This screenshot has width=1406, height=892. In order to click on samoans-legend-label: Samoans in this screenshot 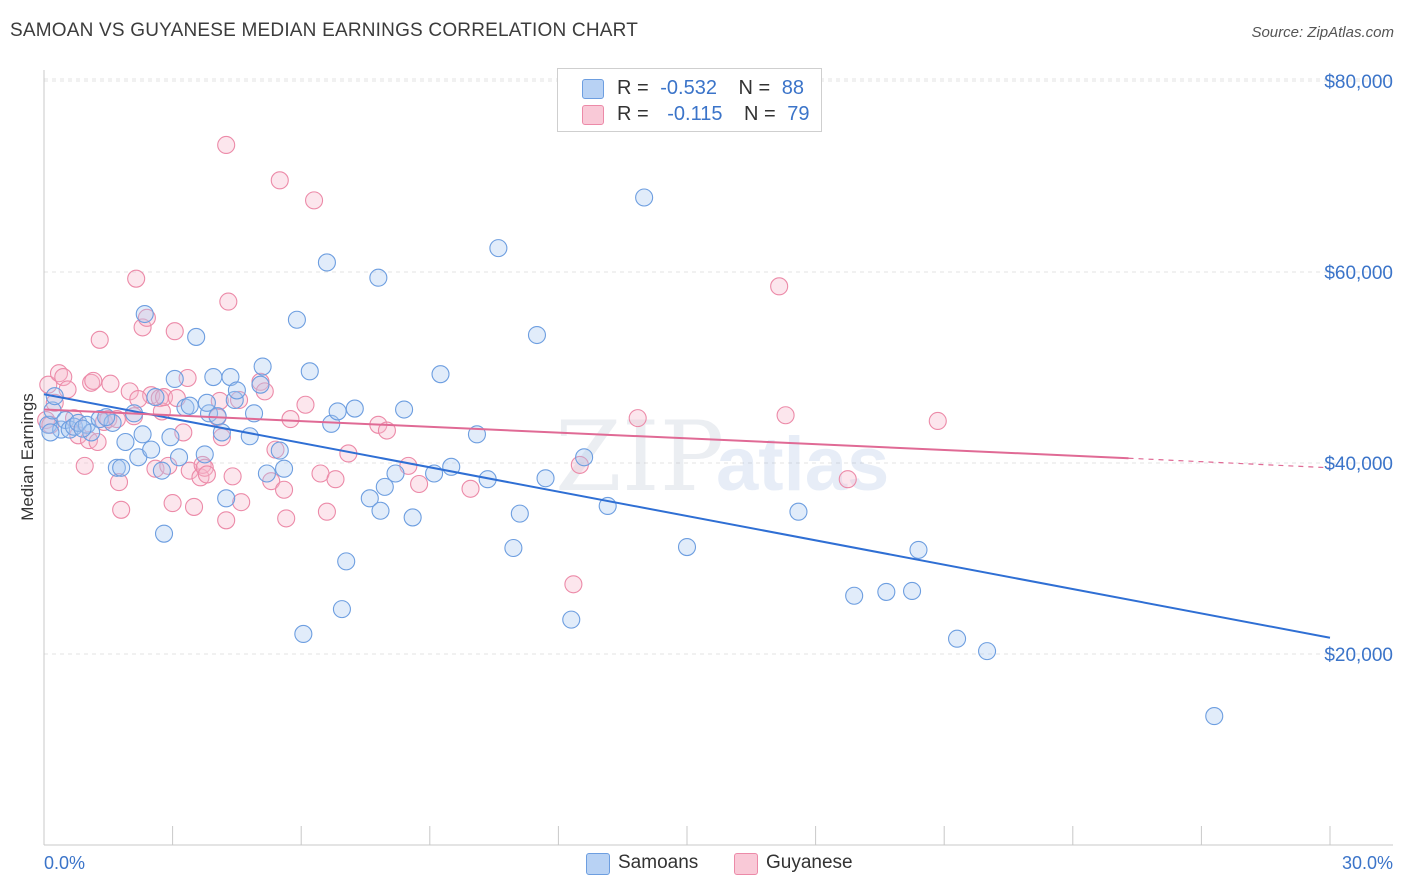, I will do `click(658, 862)`.